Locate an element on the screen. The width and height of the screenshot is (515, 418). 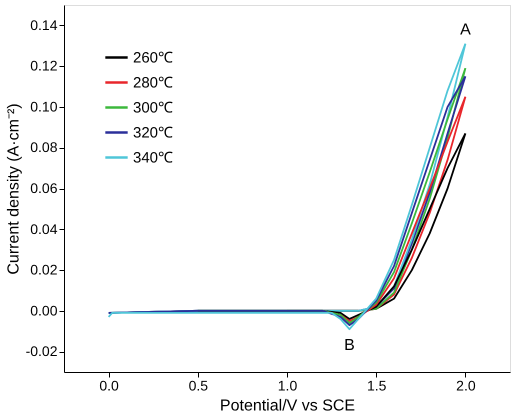
y-tick-label: 0.08 is located at coordinates (44, 147).